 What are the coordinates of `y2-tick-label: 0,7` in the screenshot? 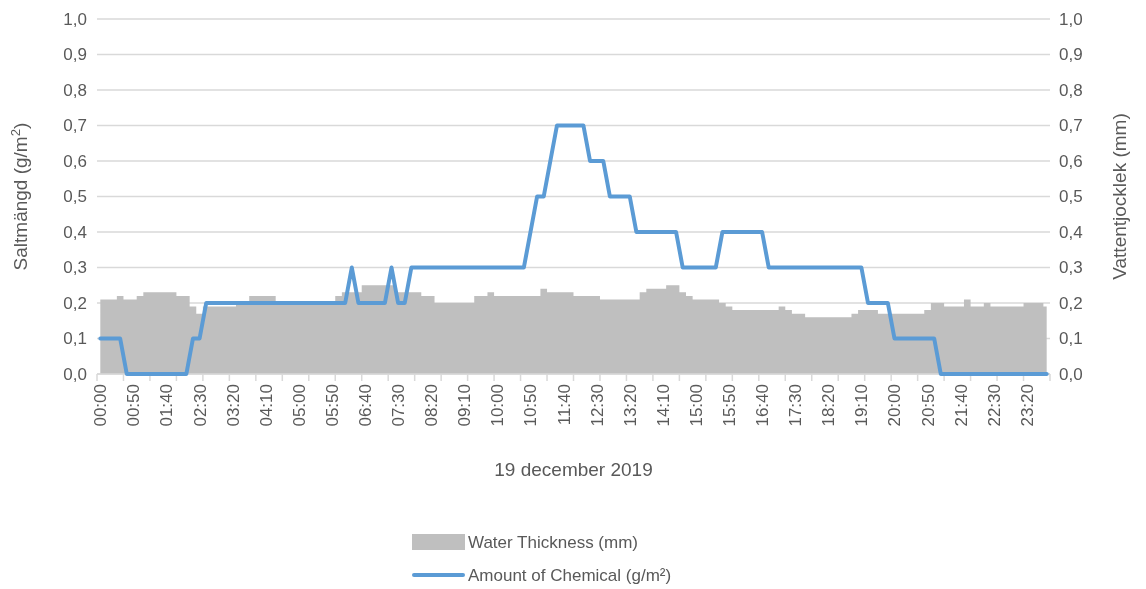 It's located at (1071, 126).